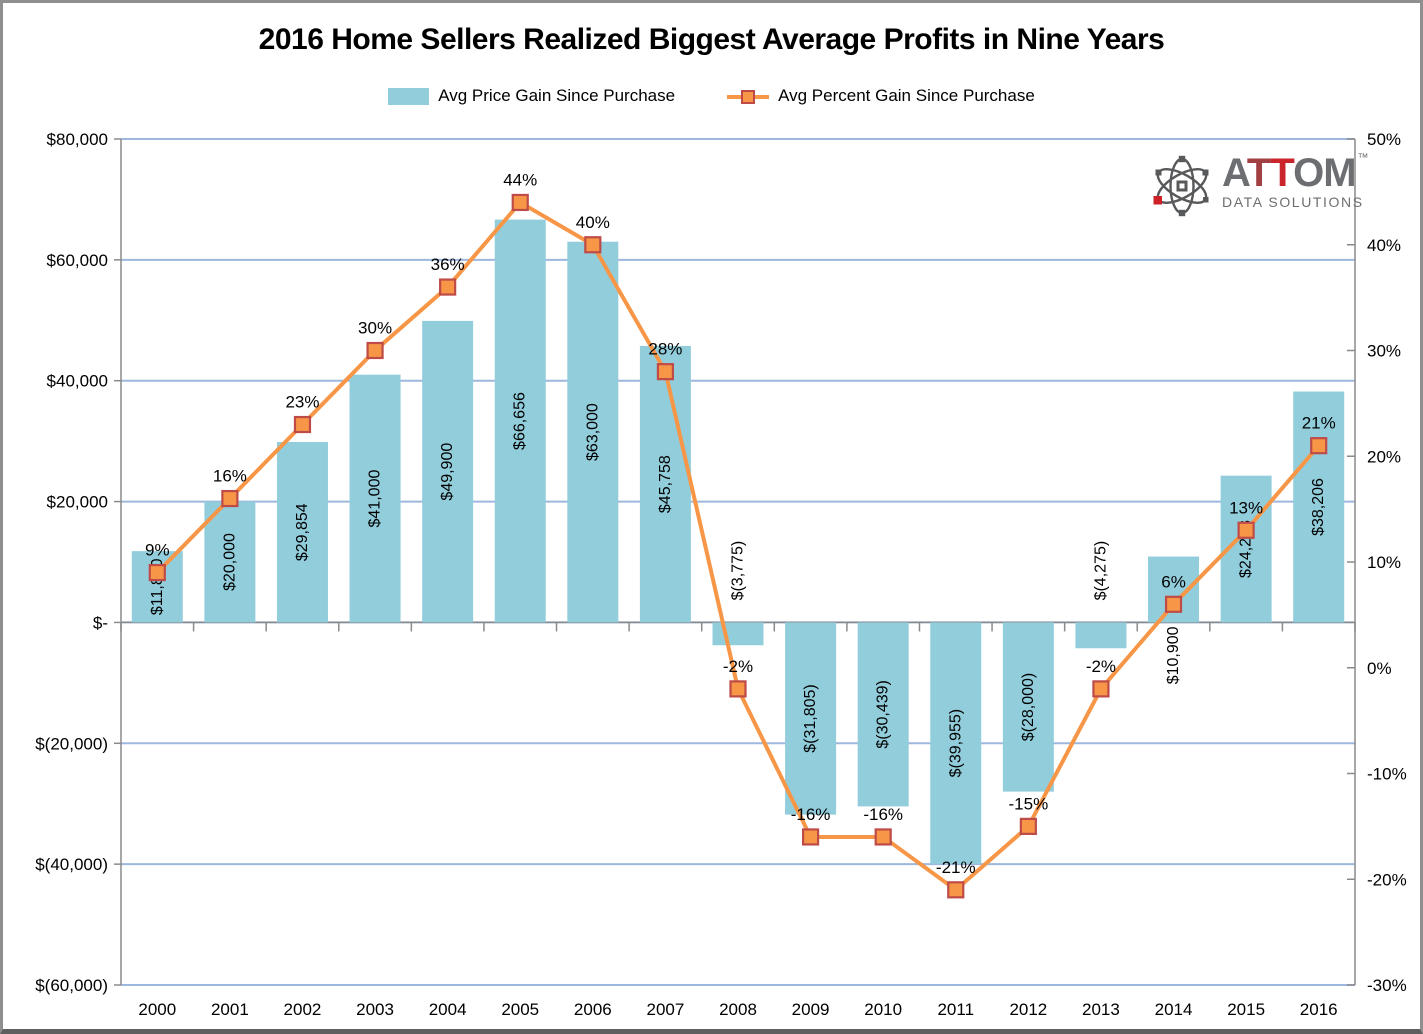  Describe the element at coordinates (1173, 581) in the screenshot. I see `percent-value-label: 6%` at that location.